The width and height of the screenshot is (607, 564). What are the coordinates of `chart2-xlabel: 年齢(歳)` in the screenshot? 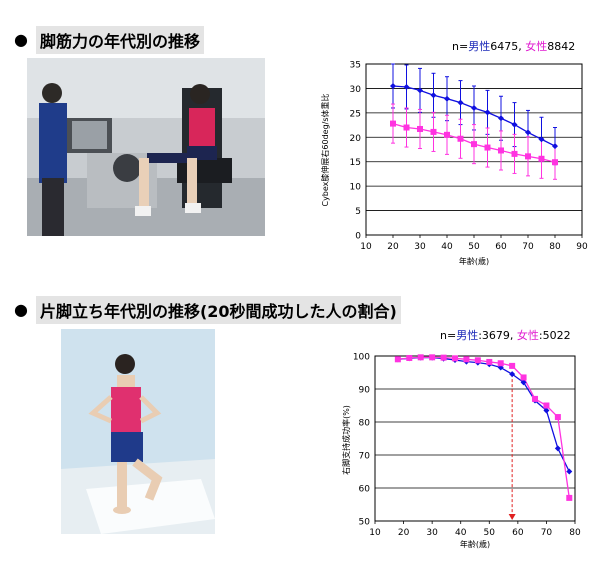 It's located at (475, 544).